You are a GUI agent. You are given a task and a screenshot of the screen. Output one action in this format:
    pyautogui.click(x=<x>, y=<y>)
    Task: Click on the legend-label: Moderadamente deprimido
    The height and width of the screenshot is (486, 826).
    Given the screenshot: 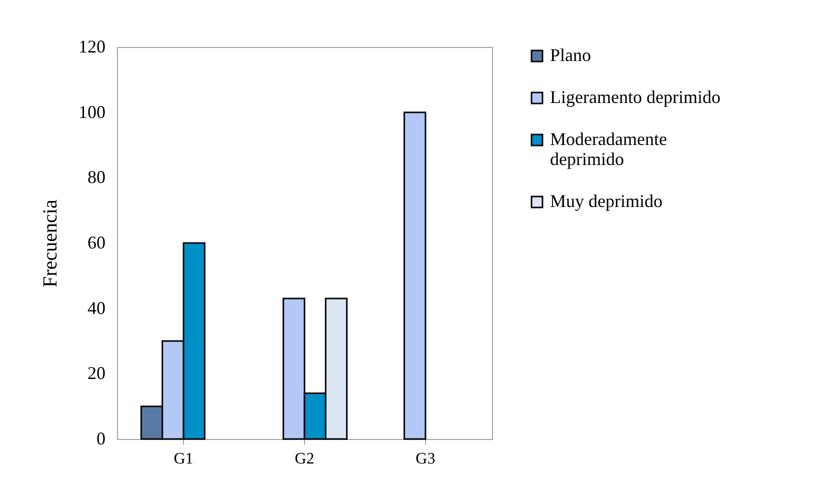 What is the action you would take?
    pyautogui.click(x=608, y=149)
    